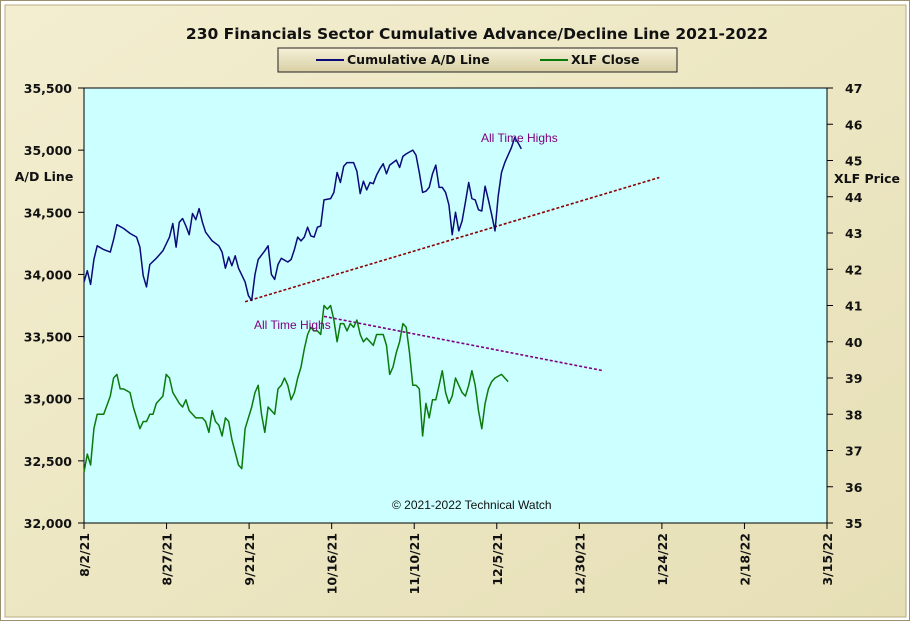 The image size is (910, 622). I want to click on y-right-tick-label: 35, so click(853, 523).